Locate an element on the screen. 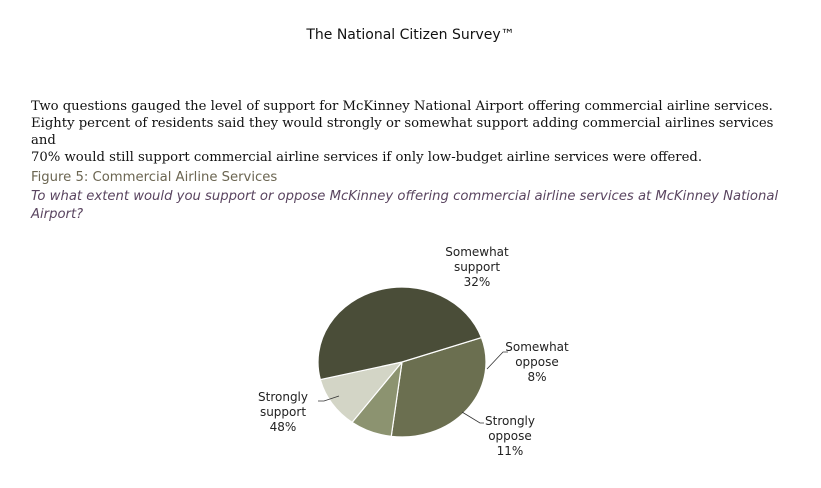 The height and width of the screenshot is (488, 821). slice-percent-label: 32% is located at coordinates (477, 282).